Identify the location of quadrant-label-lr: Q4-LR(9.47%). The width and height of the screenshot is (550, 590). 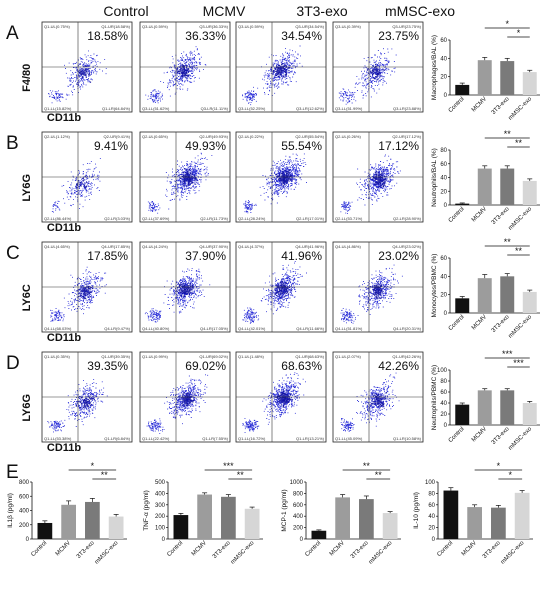
(117, 328).